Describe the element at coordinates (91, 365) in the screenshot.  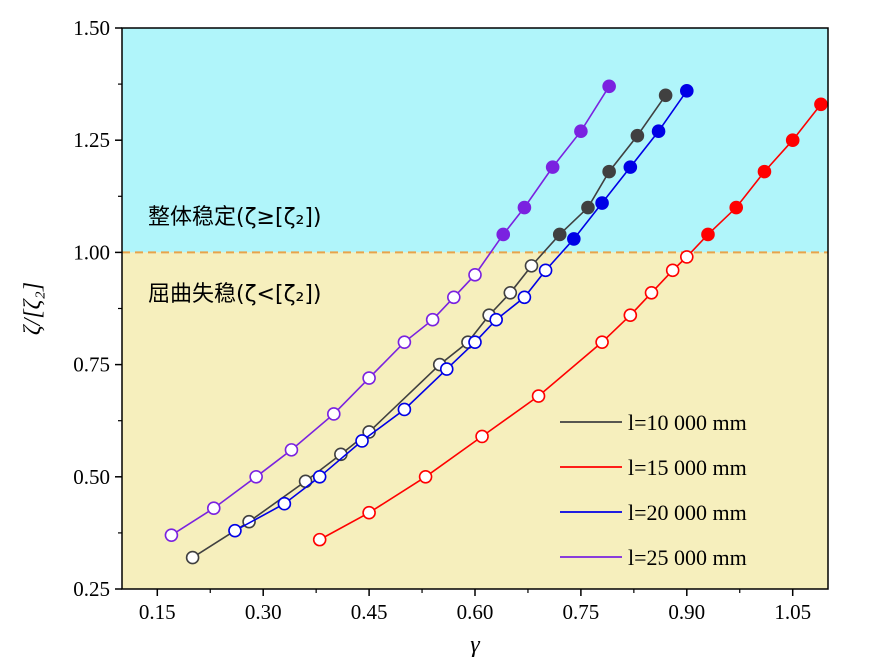
I see `y-tick-label: 0.75` at that location.